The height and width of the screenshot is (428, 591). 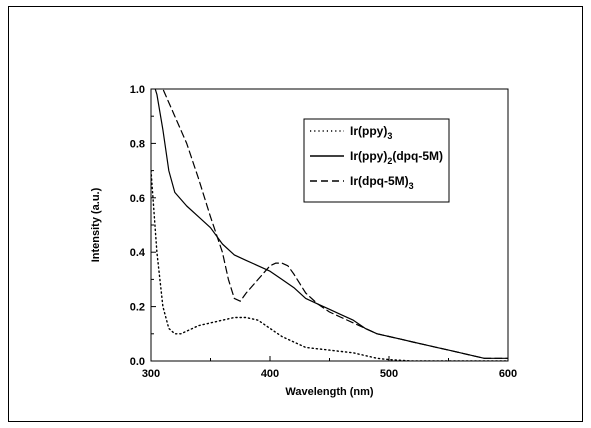 I want to click on legend: Ir(ppy)3Ir(ppy)2(dpq-5M)Ir(dpq-5M)3, so click(x=376, y=160).